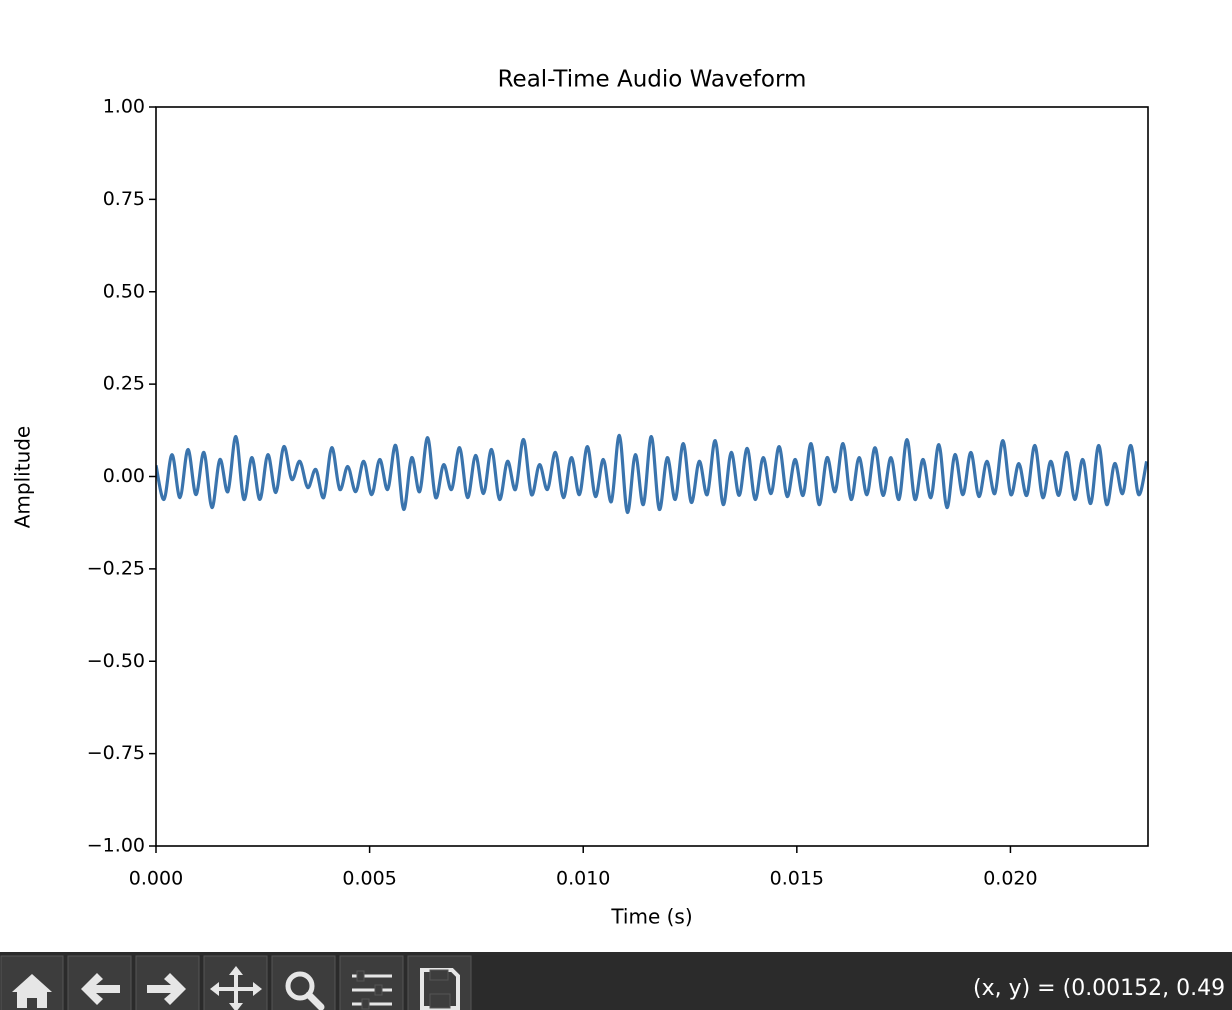 Image resolution: width=1232 pixels, height=1010 pixels. Describe the element at coordinates (124, 384) in the screenshot. I see `y-tick-label: 0.25` at that location.